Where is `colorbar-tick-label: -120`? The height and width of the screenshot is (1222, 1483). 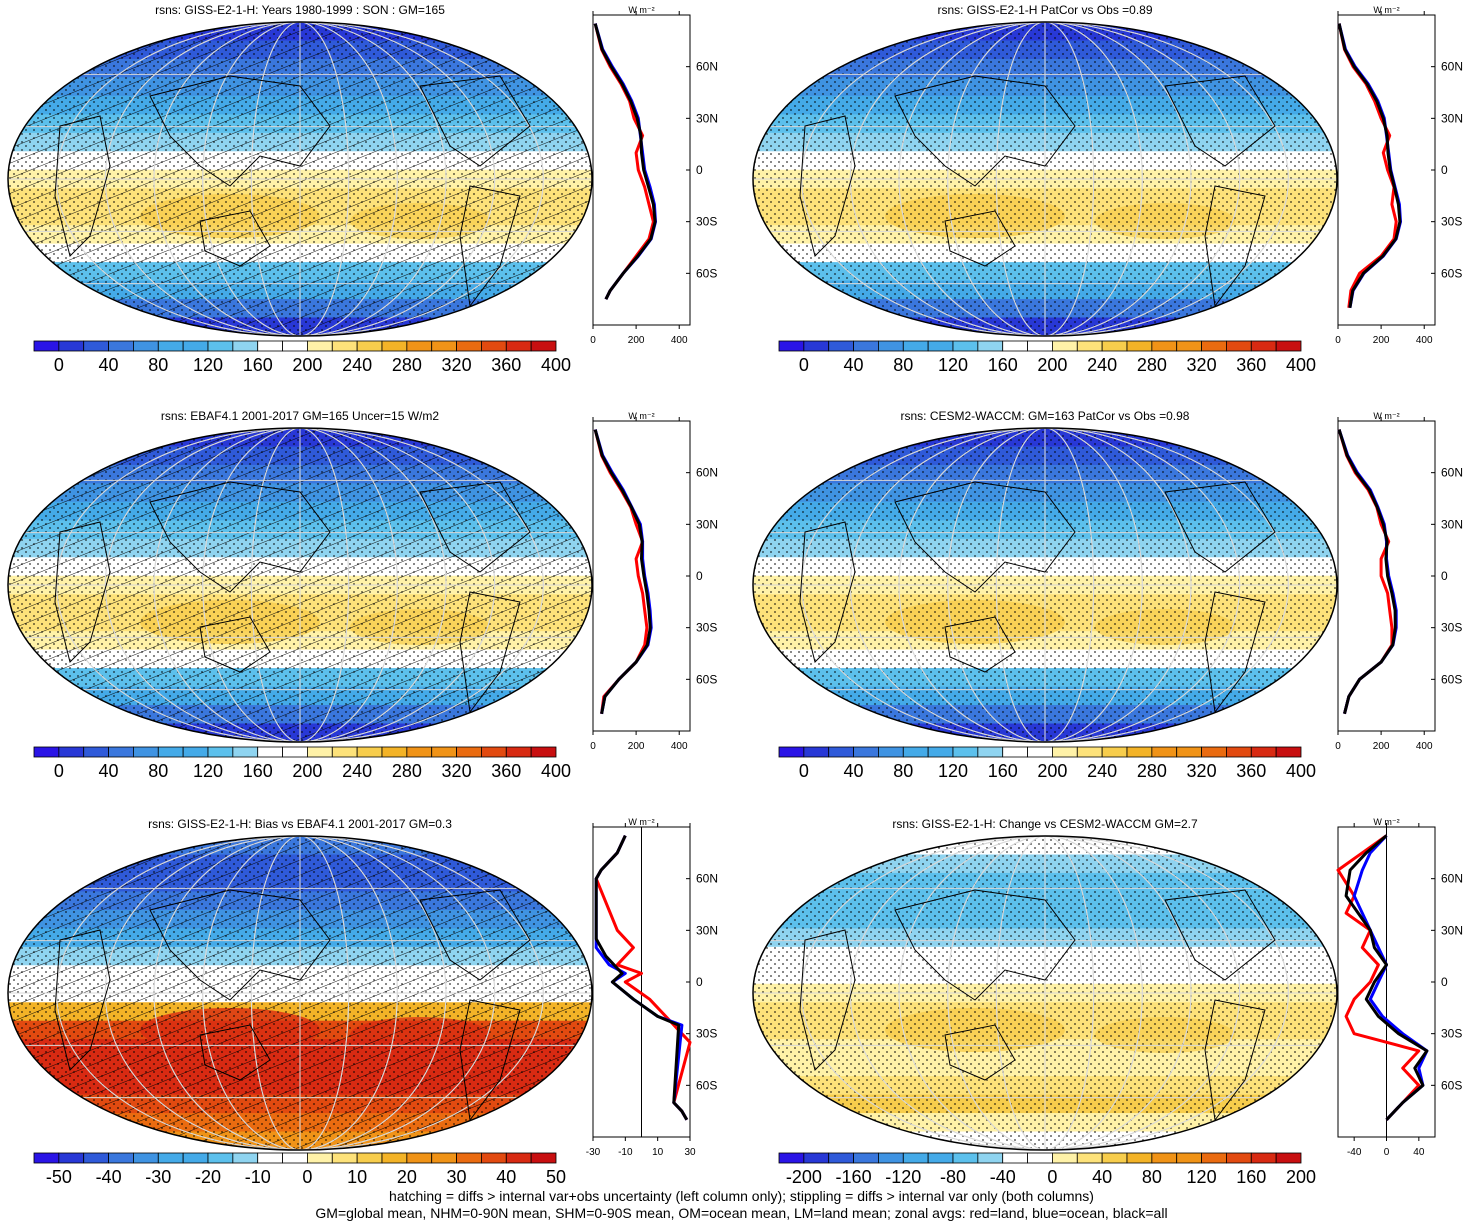 colorbar-tick-label: -120 is located at coordinates (903, 1177).